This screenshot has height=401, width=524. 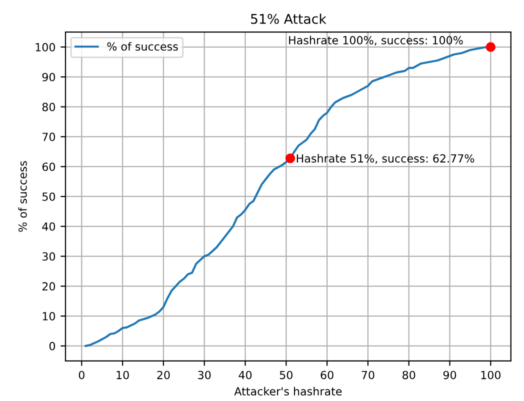 What do you see at coordinates (49, 137) in the screenshot?
I see `y-tick-label: 70` at bounding box center [49, 137].